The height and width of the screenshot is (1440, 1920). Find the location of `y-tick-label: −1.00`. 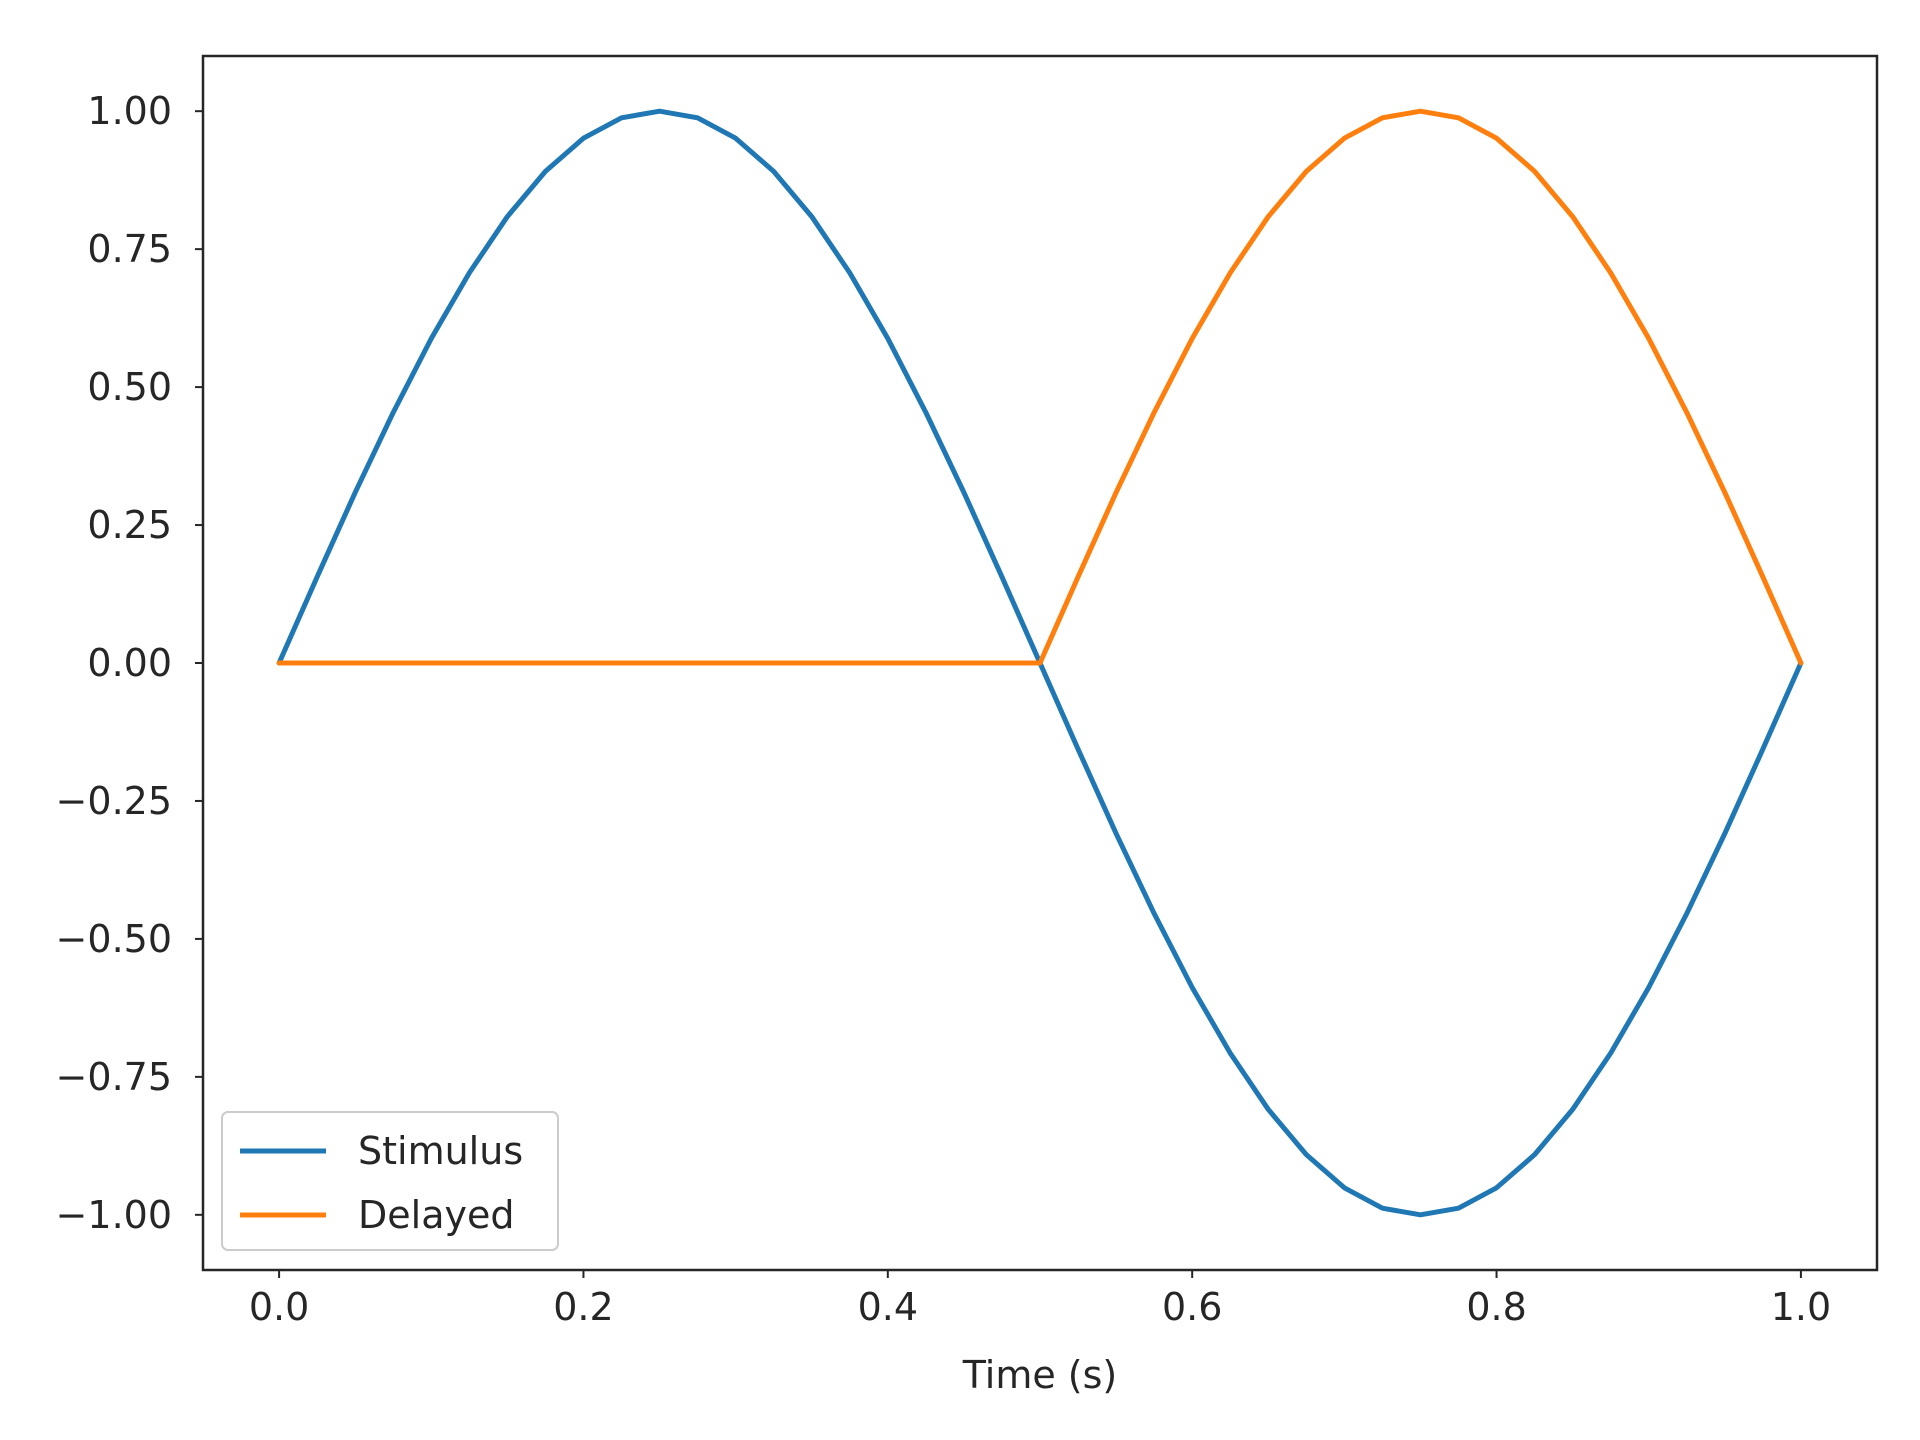

y-tick-label: −1.00 is located at coordinates (114, 1215).